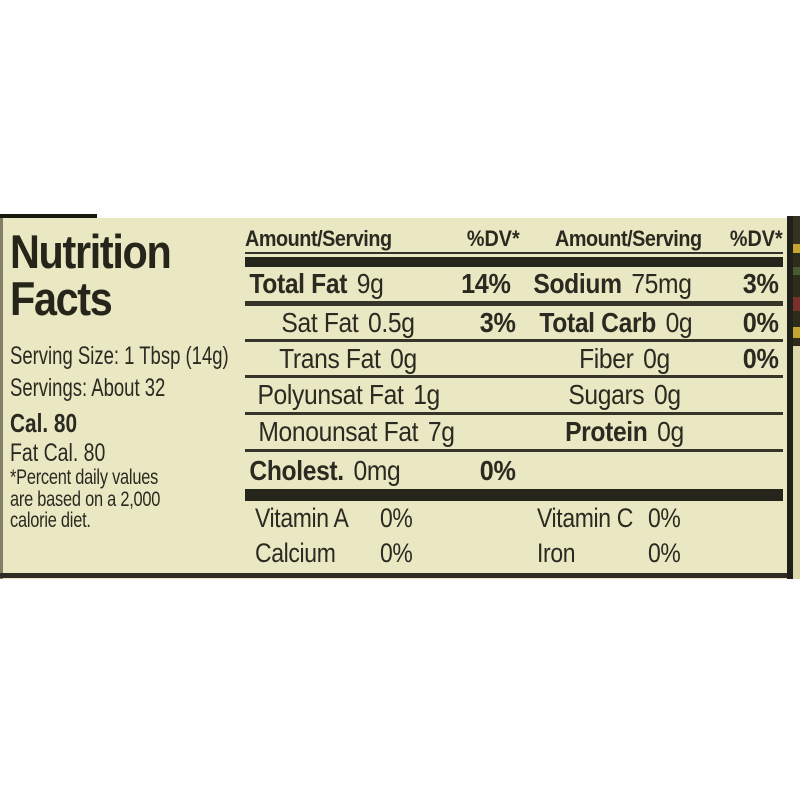  I want to click on section-rule-bar, so click(514, 495).